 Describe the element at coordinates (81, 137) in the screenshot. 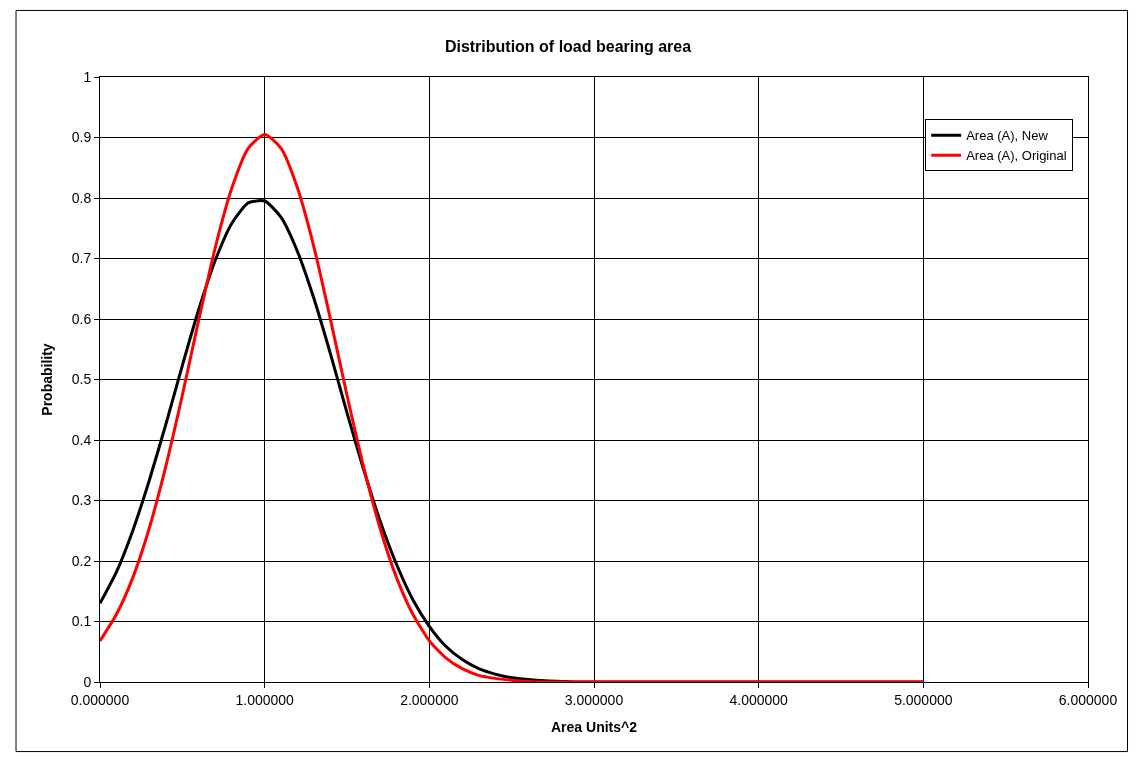

I see `y-tick-label: 0.9` at that location.